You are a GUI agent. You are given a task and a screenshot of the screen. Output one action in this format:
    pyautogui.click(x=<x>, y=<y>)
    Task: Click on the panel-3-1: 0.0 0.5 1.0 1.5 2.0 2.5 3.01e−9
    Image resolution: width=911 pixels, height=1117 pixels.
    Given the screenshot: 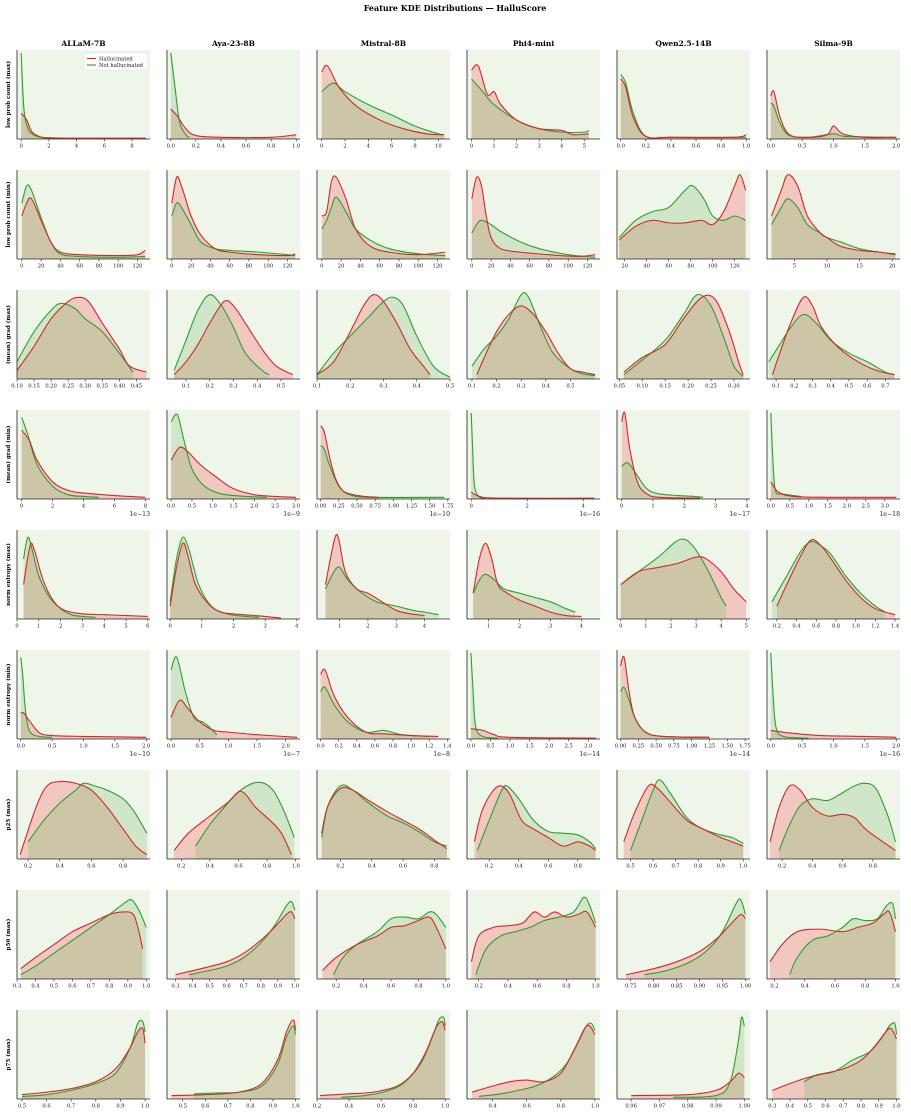 What is the action you would take?
    pyautogui.click(x=233, y=464)
    